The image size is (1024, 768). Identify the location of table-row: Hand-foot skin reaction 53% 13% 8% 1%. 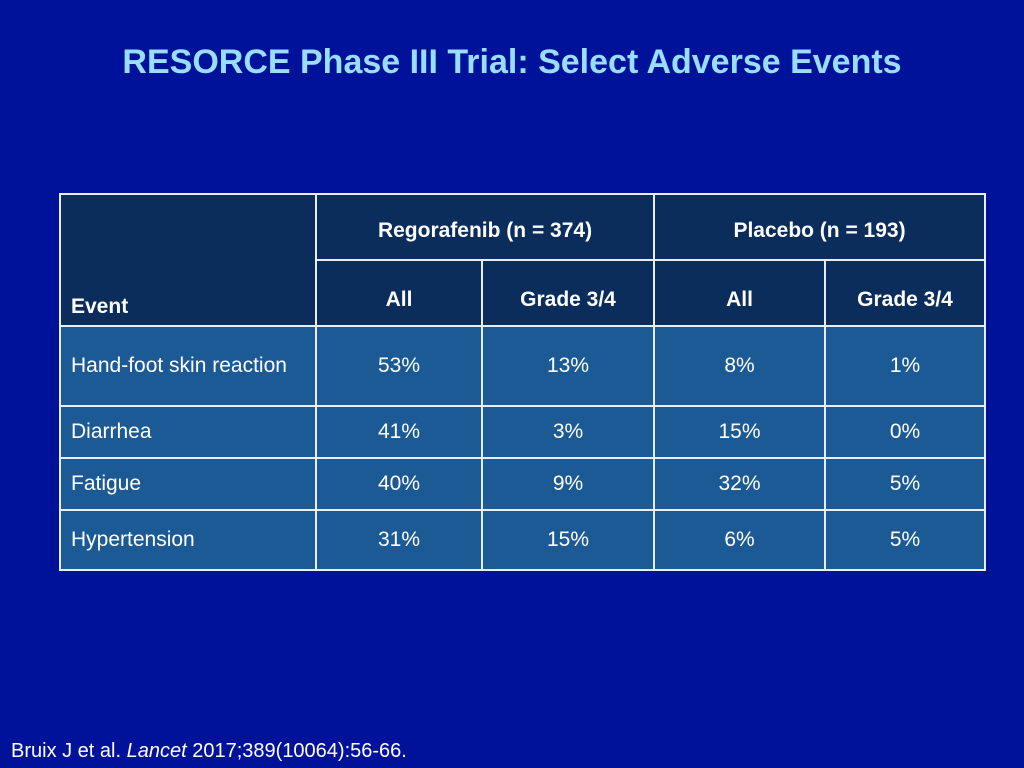
(523, 366).